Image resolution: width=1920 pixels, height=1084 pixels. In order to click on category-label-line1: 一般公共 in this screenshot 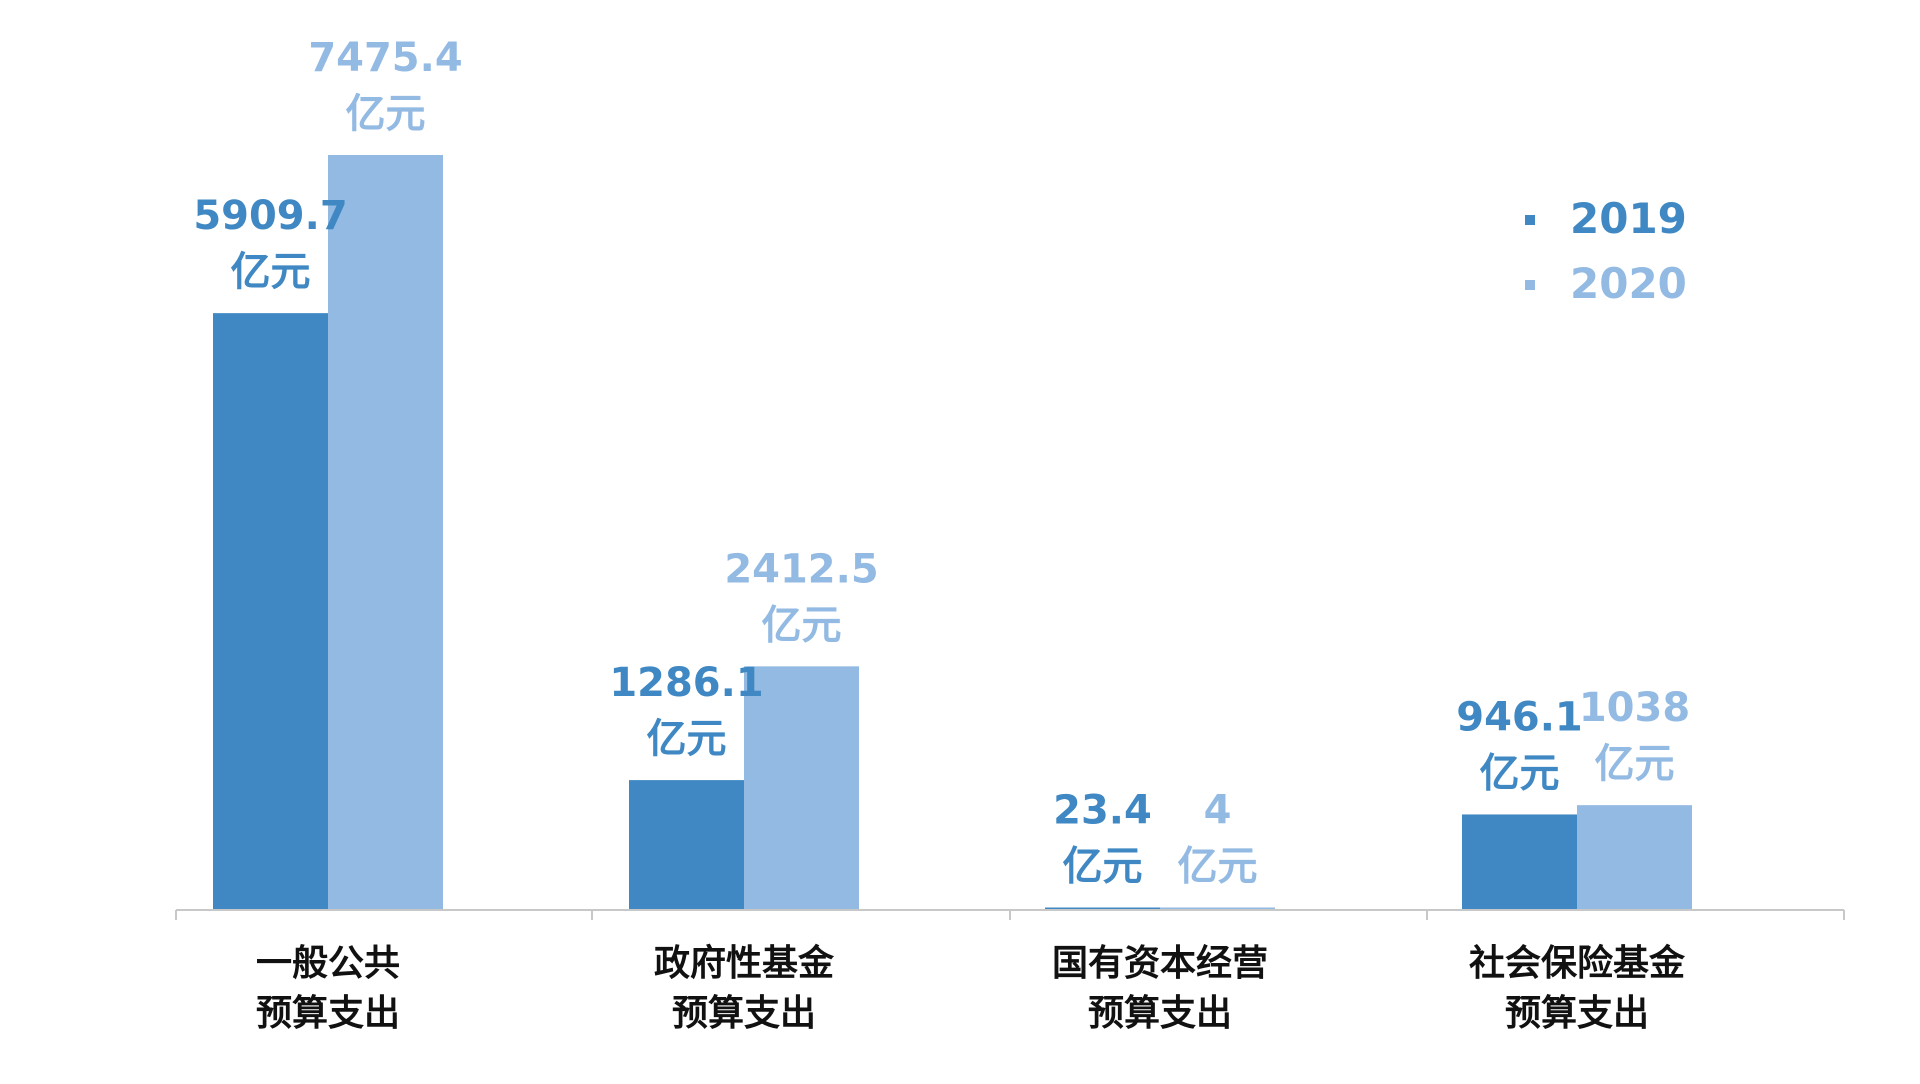, I will do `click(328, 963)`.